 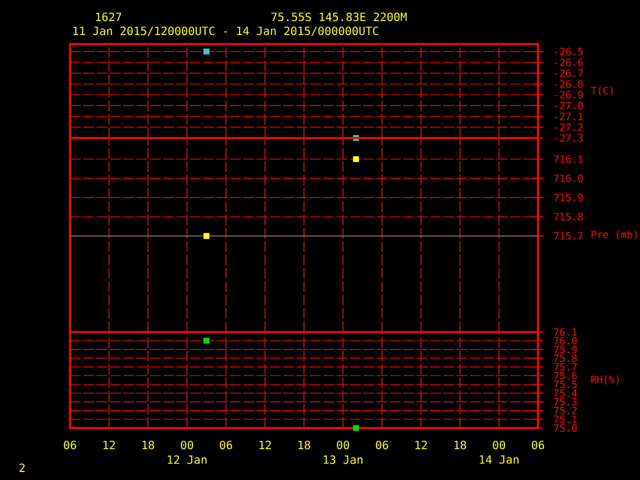 What do you see at coordinates (568, 236) in the screenshot?
I see `y-tick-label: 715.7` at bounding box center [568, 236].